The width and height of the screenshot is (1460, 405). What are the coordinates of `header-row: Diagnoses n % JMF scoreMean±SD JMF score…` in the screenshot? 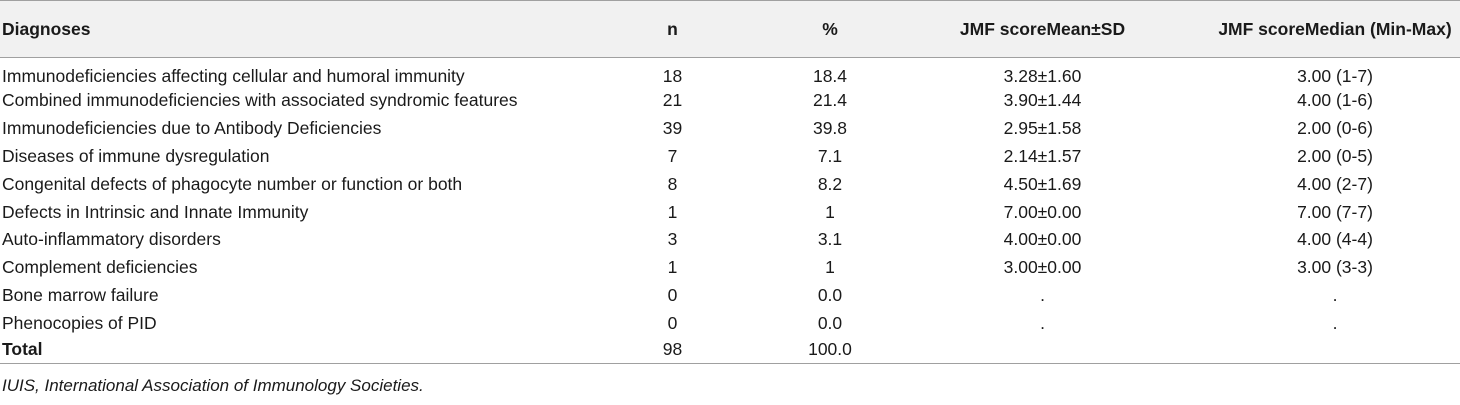 It's located at (730, 29).